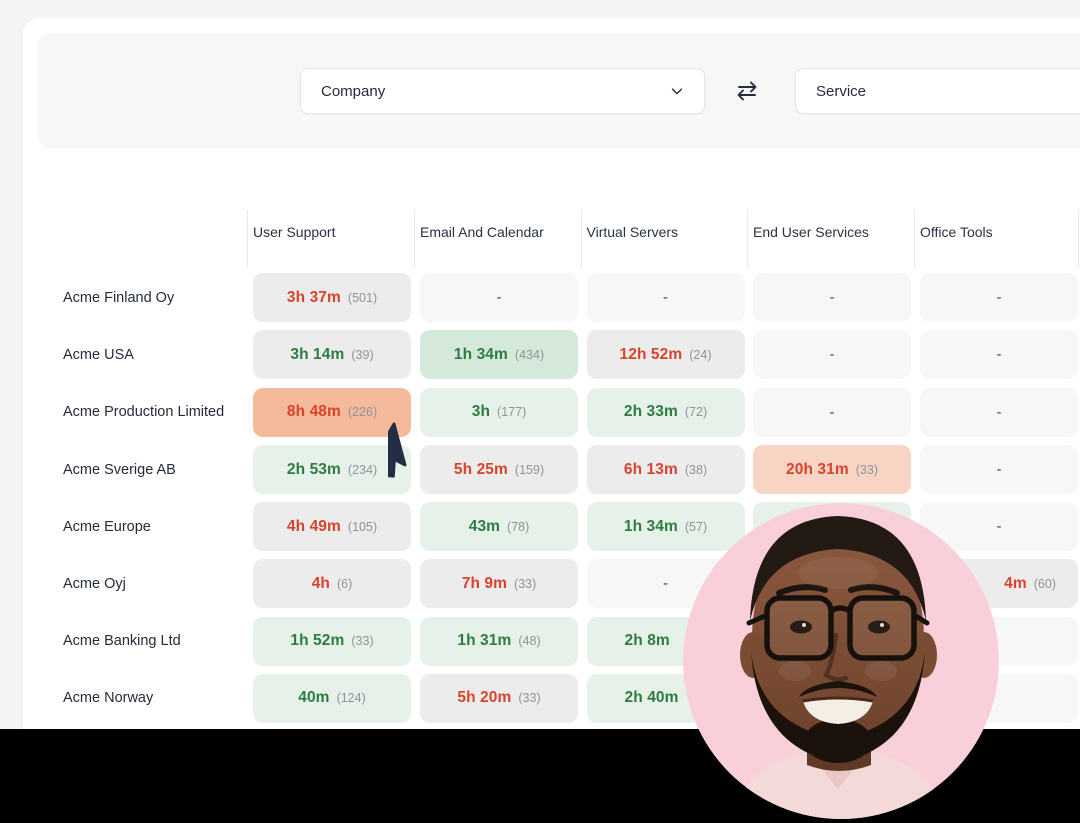  Describe the element at coordinates (482, 232) in the screenshot. I see `column-header-email-and-calendar: Email And Calendar` at that location.